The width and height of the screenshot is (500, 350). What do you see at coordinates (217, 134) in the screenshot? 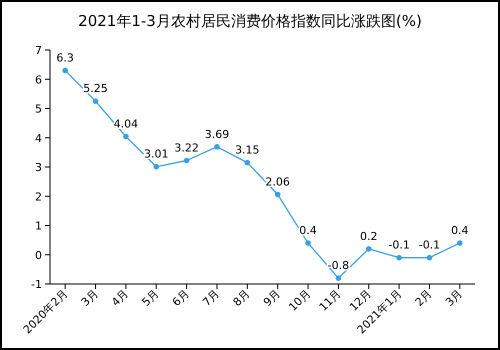
I see `data-label: 3.69` at bounding box center [217, 134].